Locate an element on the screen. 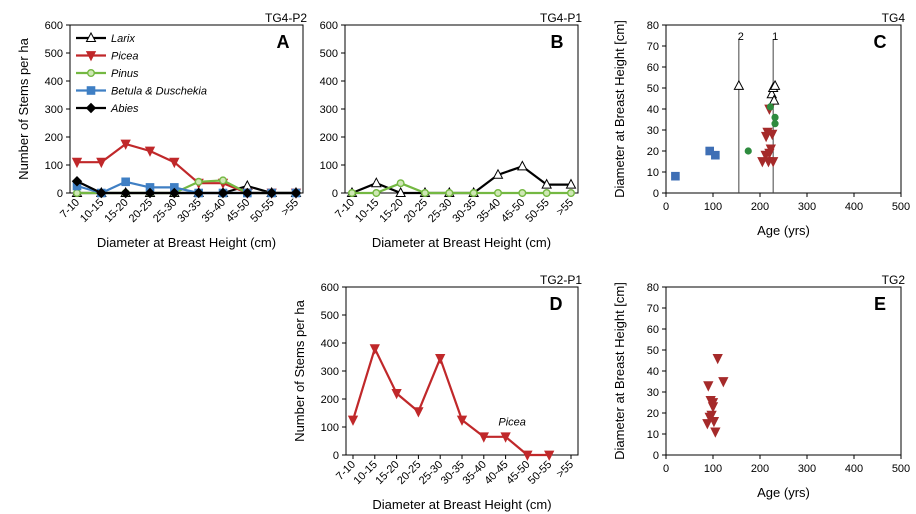  y-tick-label: 30 is located at coordinates (653, 393).